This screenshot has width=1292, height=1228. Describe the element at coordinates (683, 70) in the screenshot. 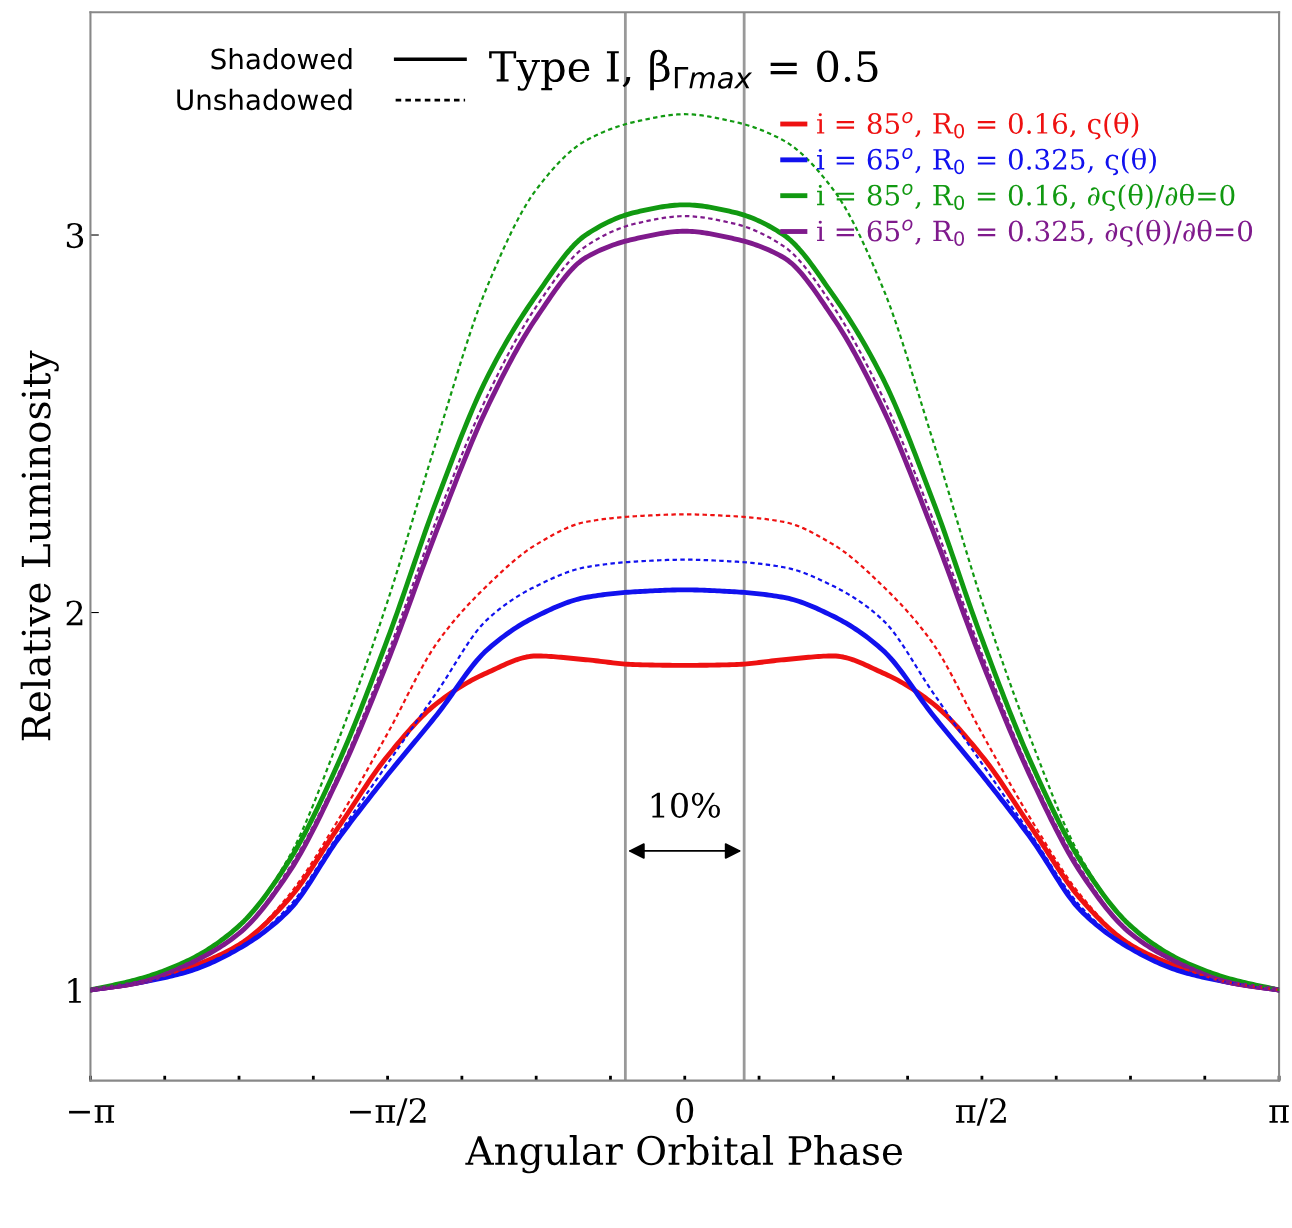

I see `text: Type I, β$_{Γmax}$ = 0.5` at that location.